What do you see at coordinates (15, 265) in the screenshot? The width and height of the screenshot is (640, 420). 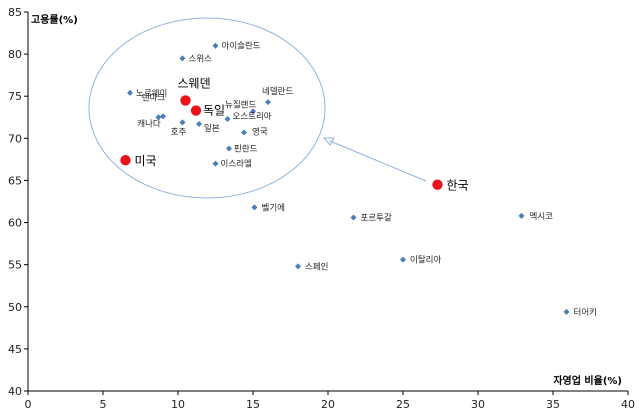 I see `y-tick-label: 55` at bounding box center [15, 265].